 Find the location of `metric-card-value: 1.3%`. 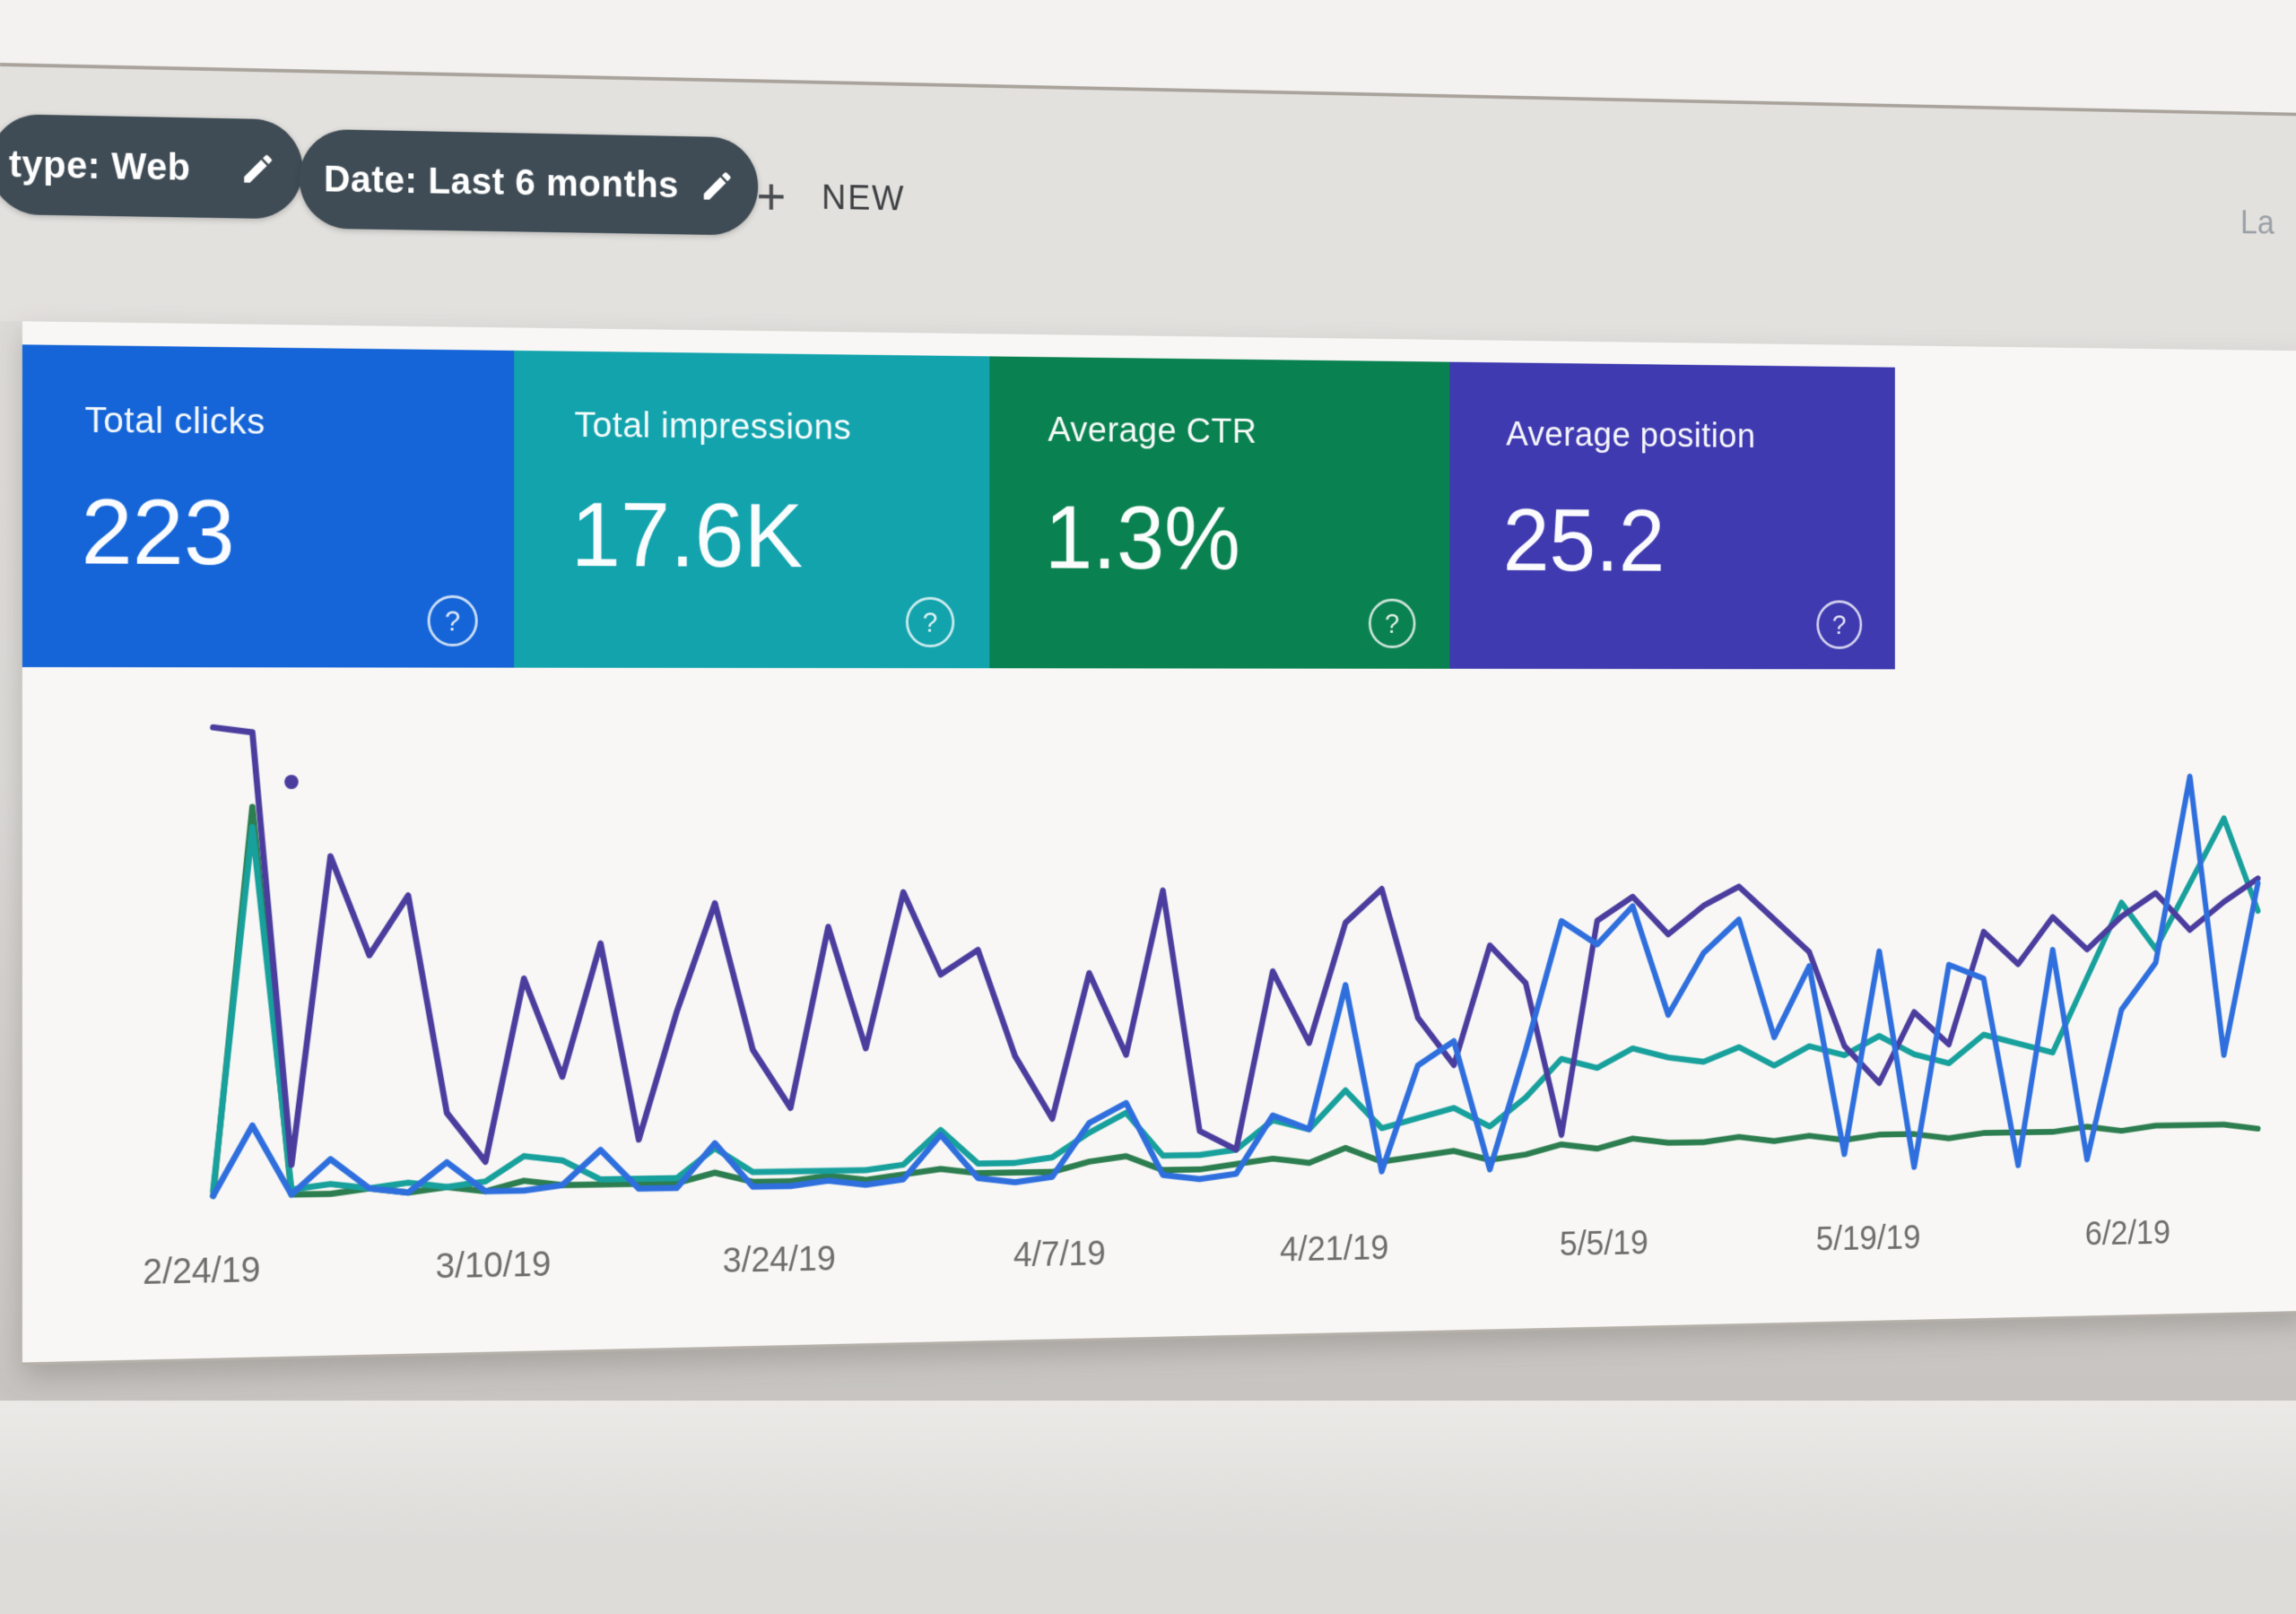

metric-card-value: 1.3% is located at coordinates (1142, 538).